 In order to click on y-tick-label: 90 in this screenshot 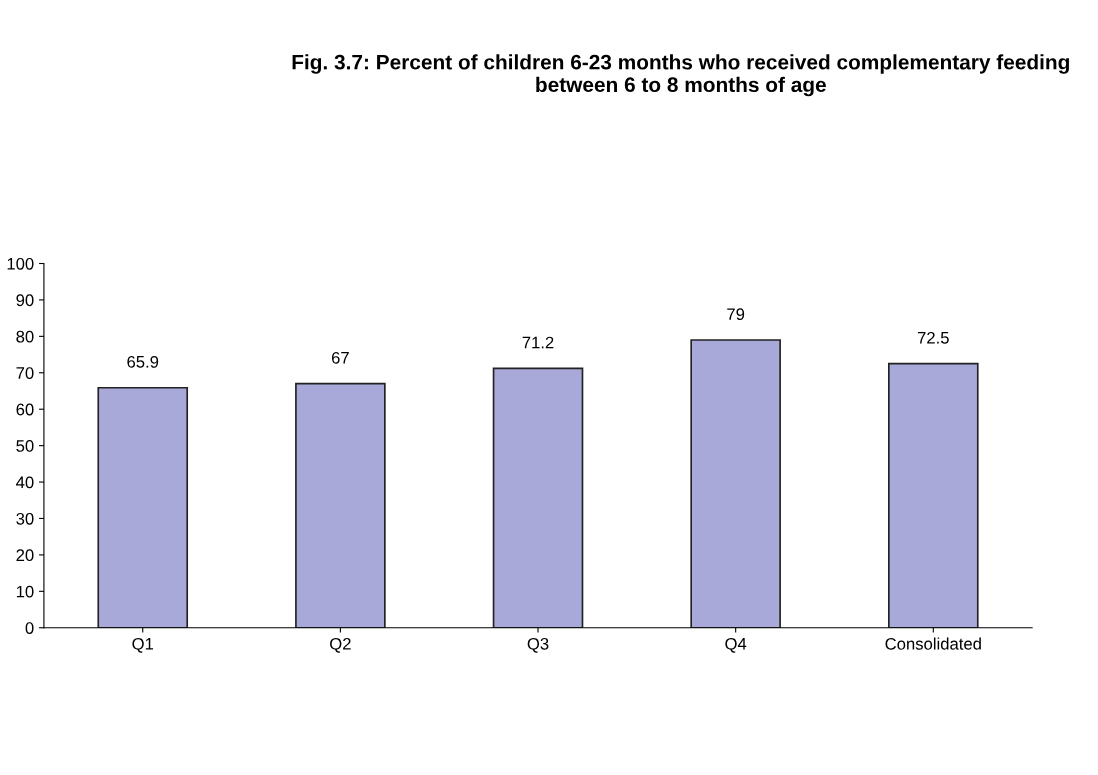, I will do `click(25, 300)`.